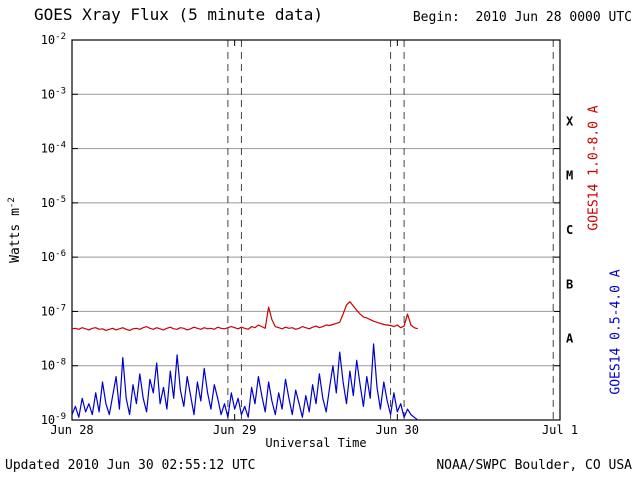  What do you see at coordinates (245, 382) in the screenshot?
I see `xray-short-band-series-line` at bounding box center [245, 382].